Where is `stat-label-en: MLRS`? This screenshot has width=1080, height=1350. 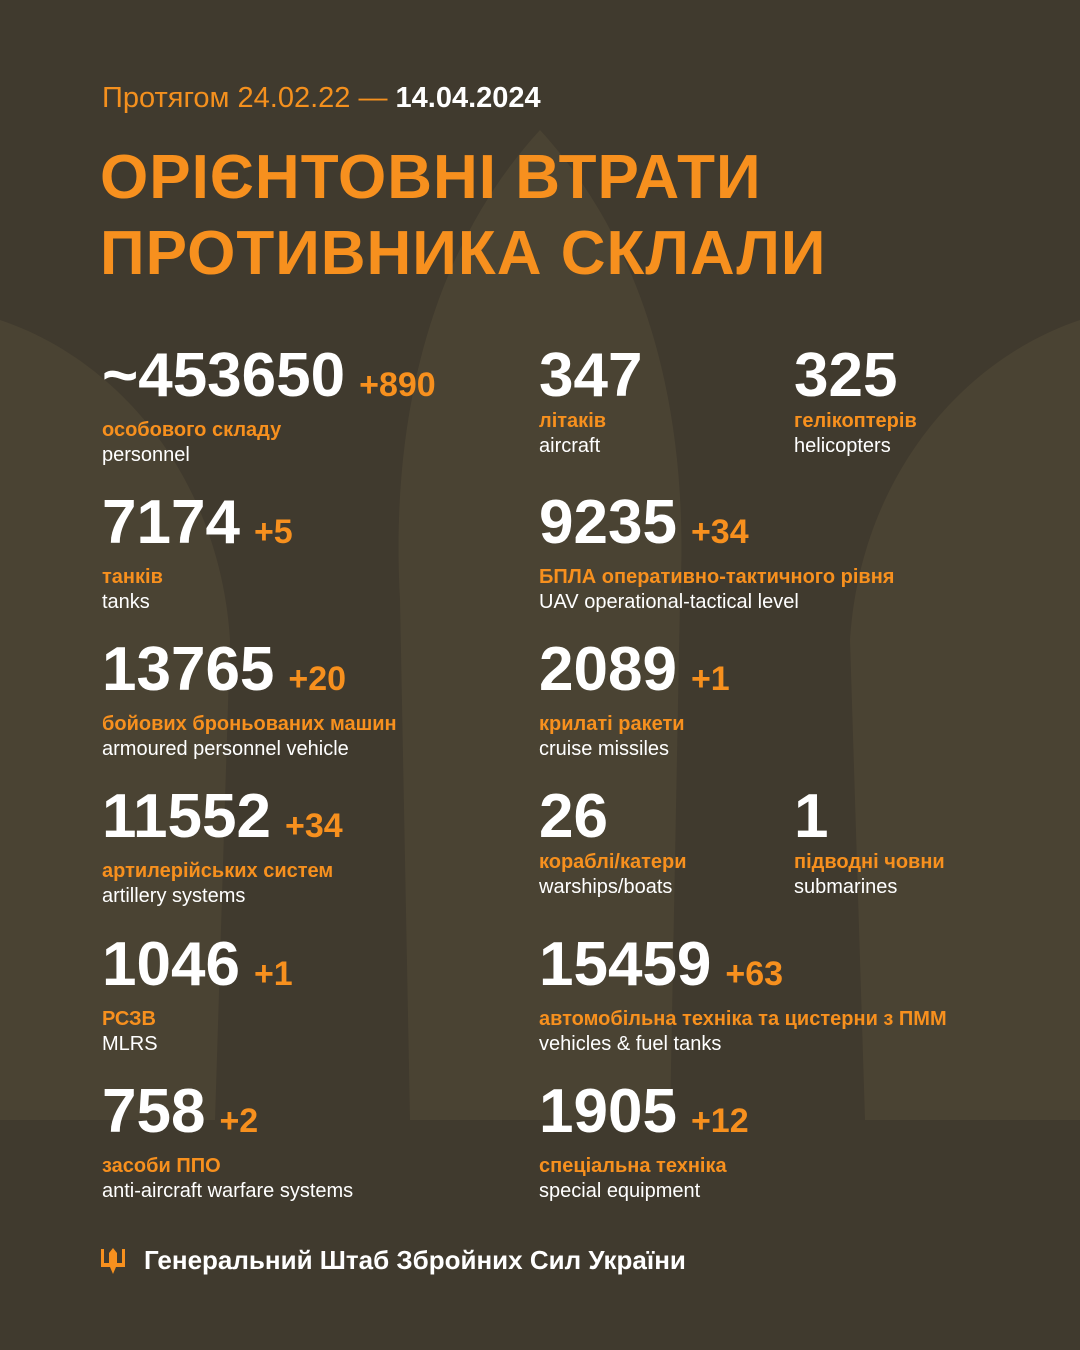
stat-label-en: MLRS is located at coordinates (130, 1044).